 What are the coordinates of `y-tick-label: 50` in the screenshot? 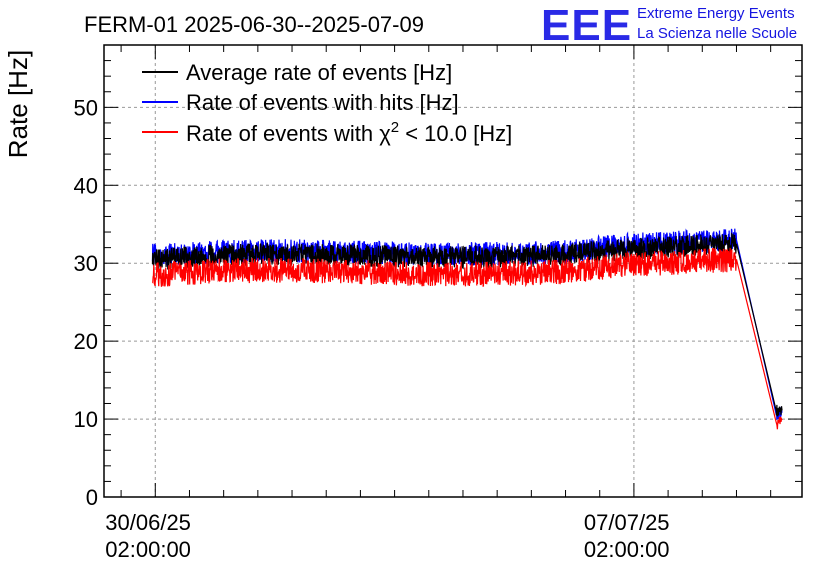 It's located at (86, 107).